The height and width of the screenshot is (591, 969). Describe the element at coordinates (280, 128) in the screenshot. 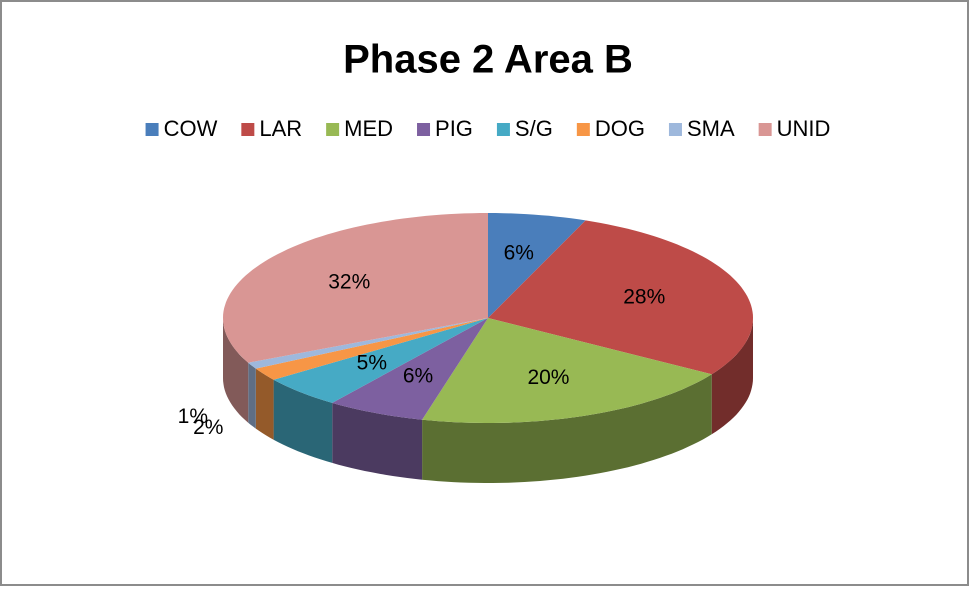

I see `legend-label: LAR` at that location.